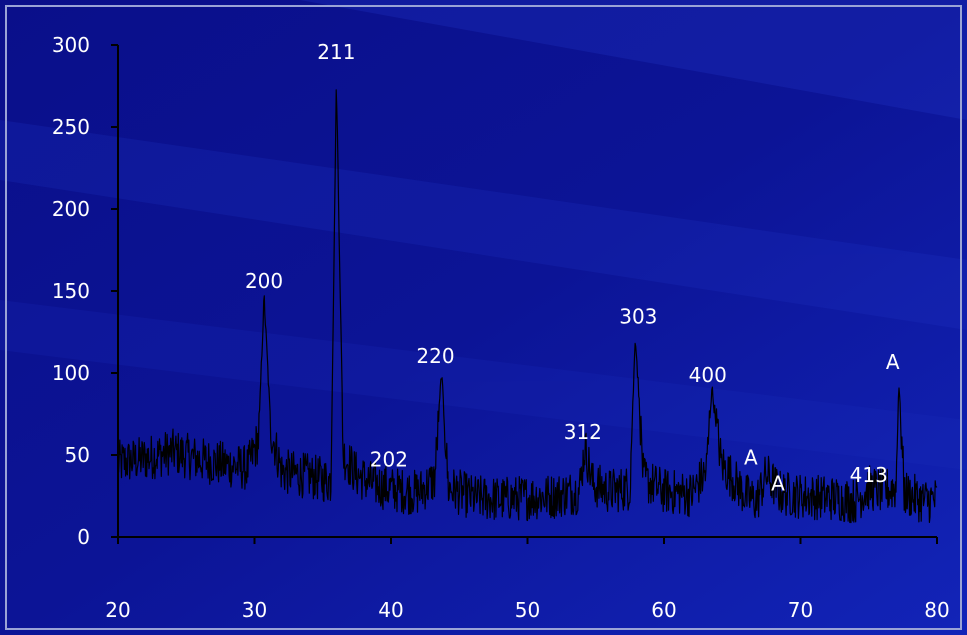  Describe the element at coordinates (71, 127) in the screenshot. I see `y-tick-label: 250` at that location.